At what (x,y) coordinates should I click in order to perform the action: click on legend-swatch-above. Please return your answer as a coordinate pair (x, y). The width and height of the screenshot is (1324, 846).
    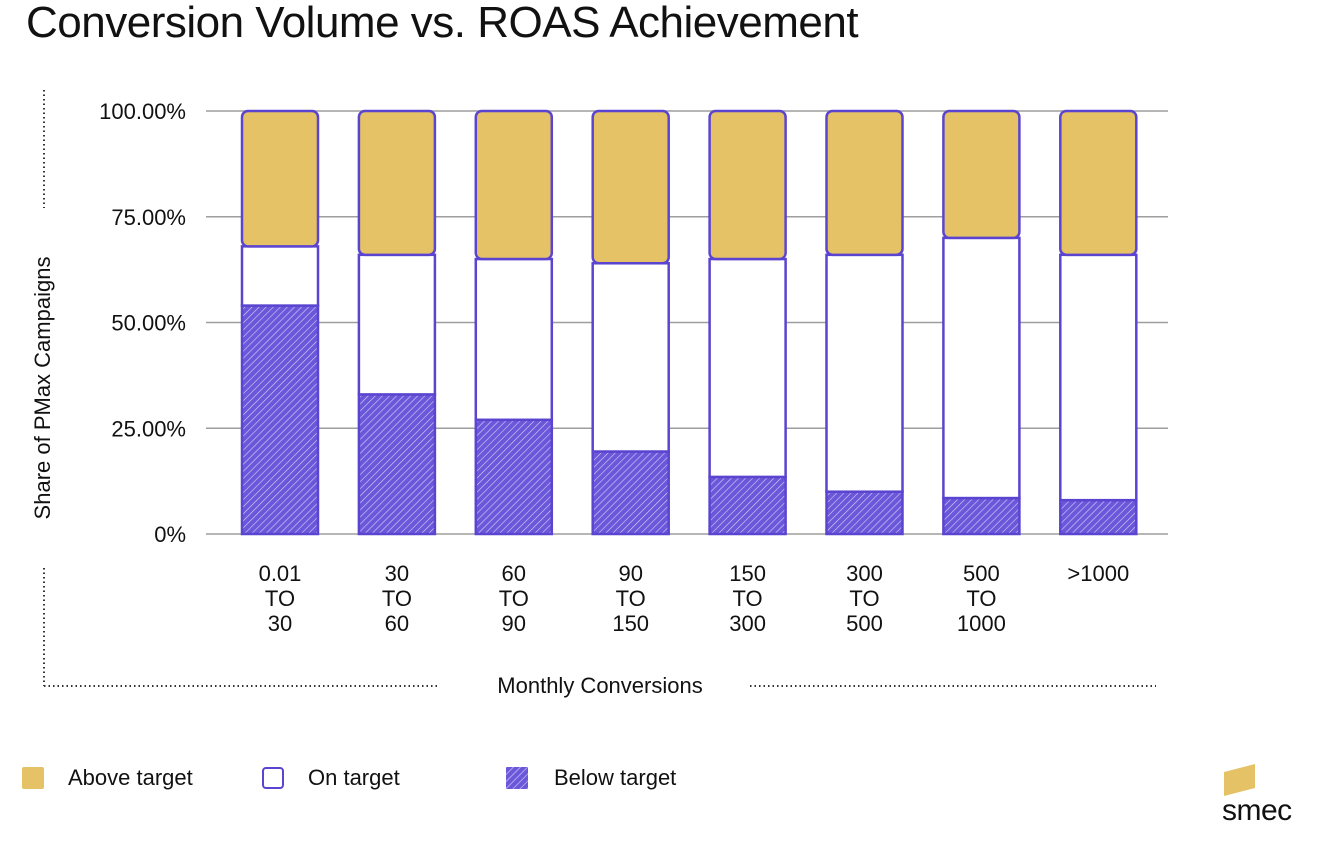
    Looking at the image, I should click on (33, 778).